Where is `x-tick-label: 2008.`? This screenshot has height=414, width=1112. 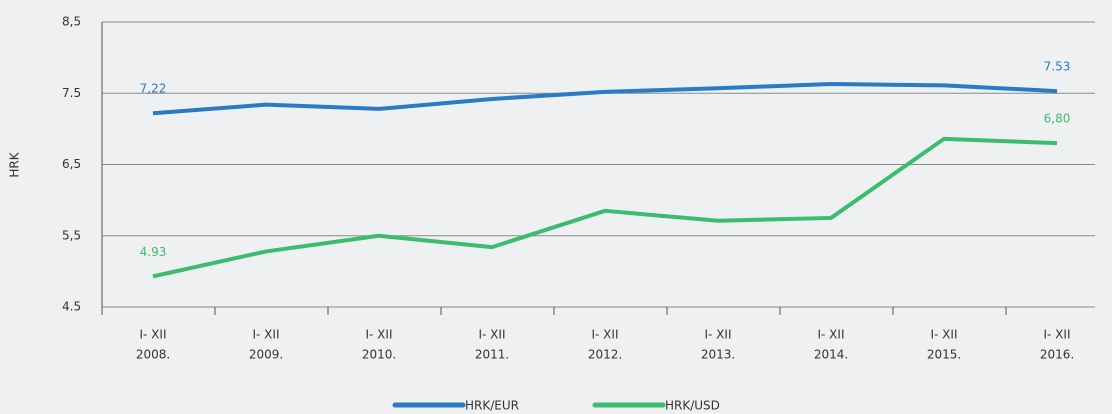
x-tick-label: 2008. is located at coordinates (153, 355).